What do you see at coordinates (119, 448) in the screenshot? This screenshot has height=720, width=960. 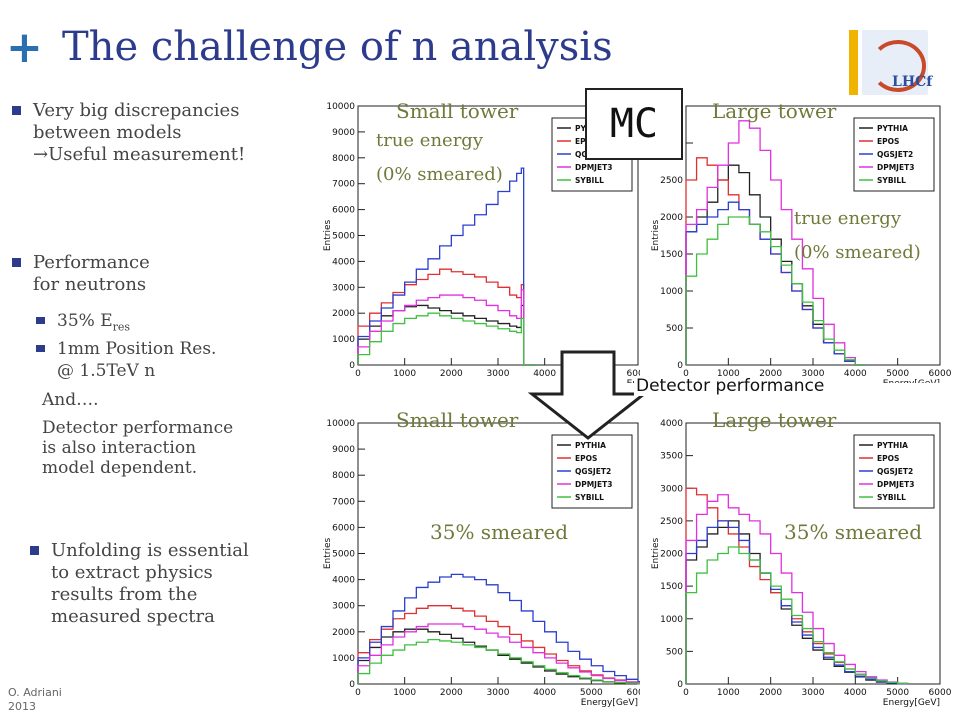 I see `note-line: is also interaction` at bounding box center [119, 448].